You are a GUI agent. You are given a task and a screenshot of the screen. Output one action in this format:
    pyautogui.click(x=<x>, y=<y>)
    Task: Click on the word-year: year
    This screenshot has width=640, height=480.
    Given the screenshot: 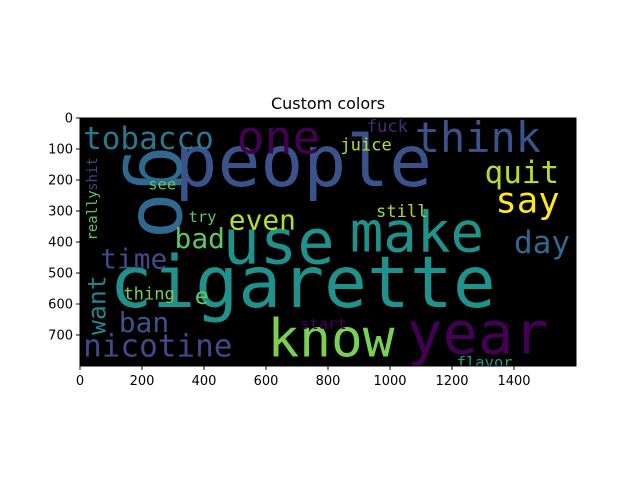 What is the action you would take?
    pyautogui.click(x=478, y=333)
    